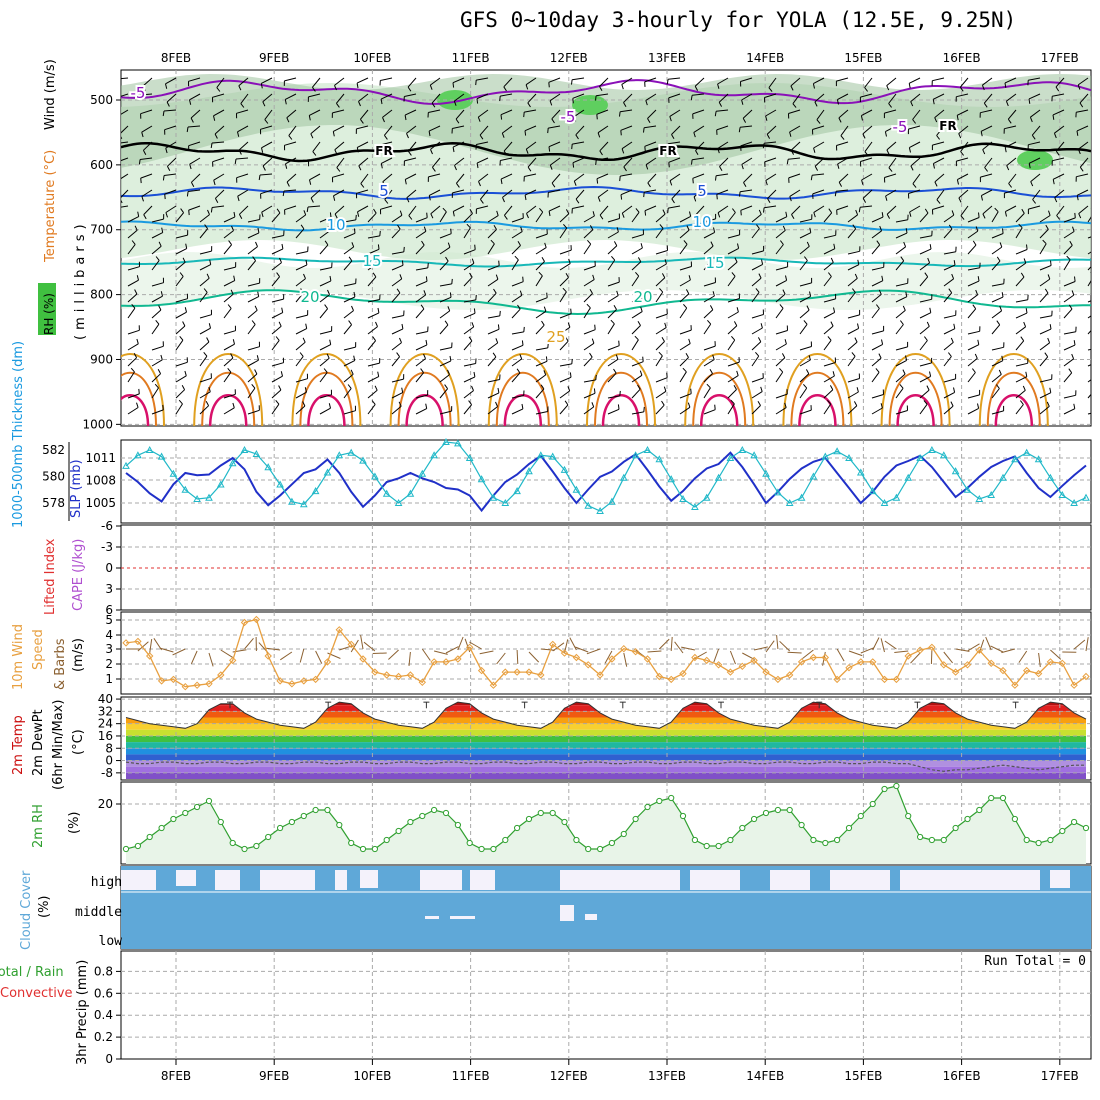  Describe the element at coordinates (424, 398) in the screenshot. I see `contour-diurnal` at that location.